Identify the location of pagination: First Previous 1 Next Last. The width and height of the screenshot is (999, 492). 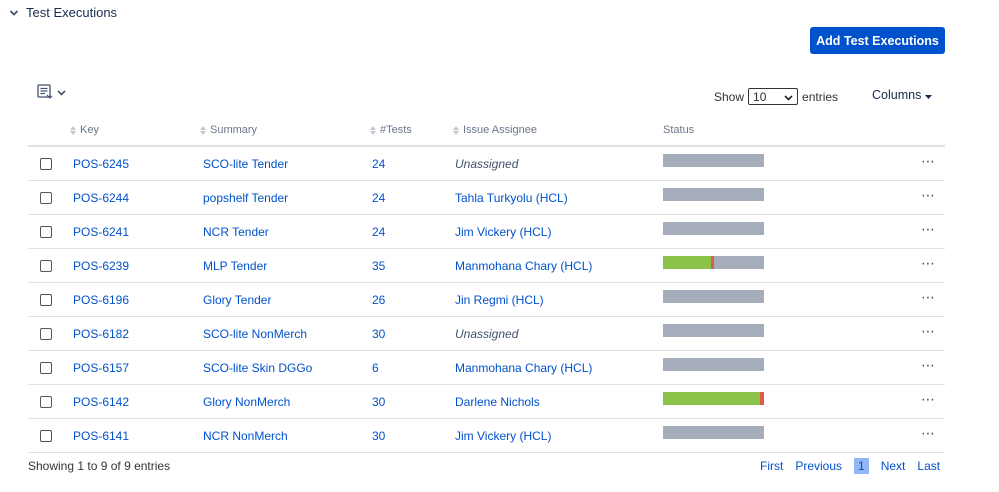
(850, 466).